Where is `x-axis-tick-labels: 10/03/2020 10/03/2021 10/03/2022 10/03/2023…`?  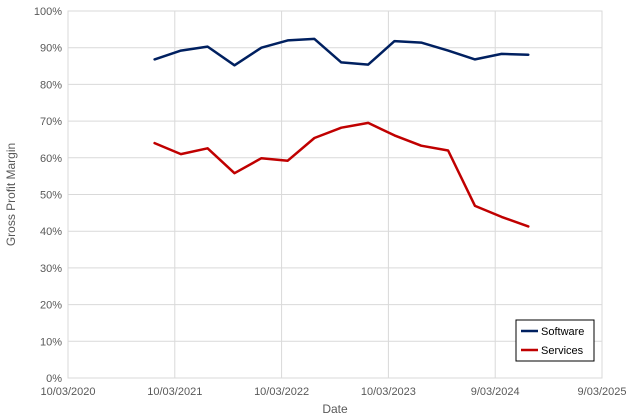 x-axis-tick-labels: 10/03/2020 10/03/2021 10/03/2022 10/03/2023… is located at coordinates (333, 392).